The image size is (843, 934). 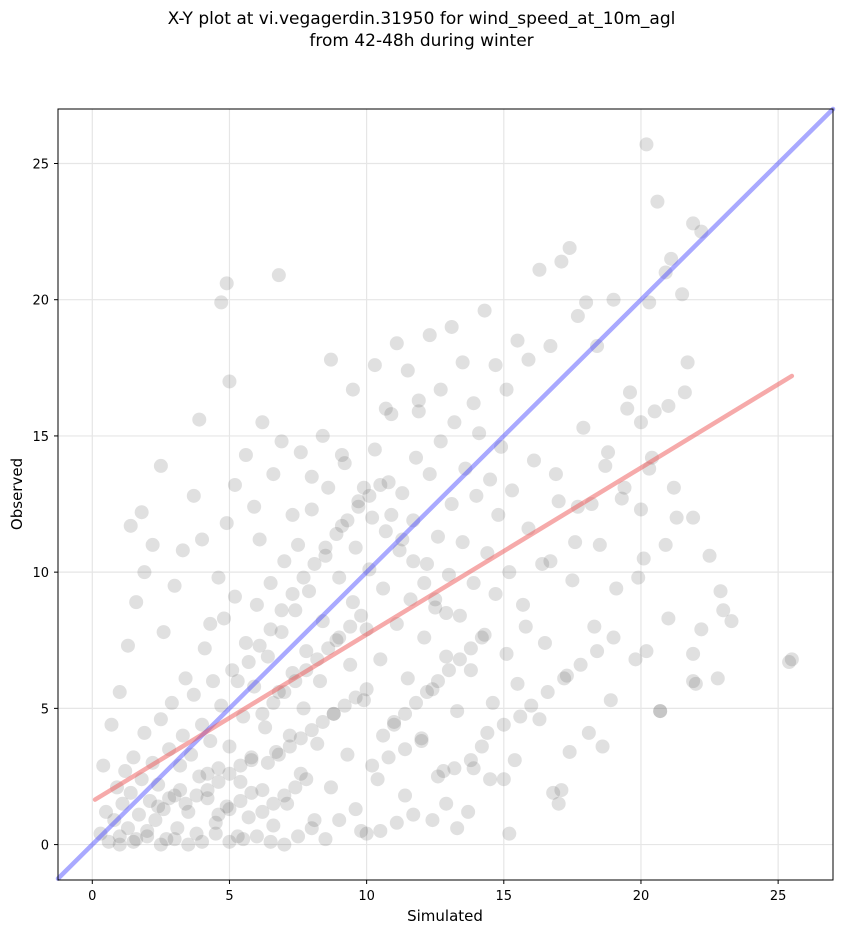 I want to click on y-axis-label: Observed, so click(x=17, y=494).